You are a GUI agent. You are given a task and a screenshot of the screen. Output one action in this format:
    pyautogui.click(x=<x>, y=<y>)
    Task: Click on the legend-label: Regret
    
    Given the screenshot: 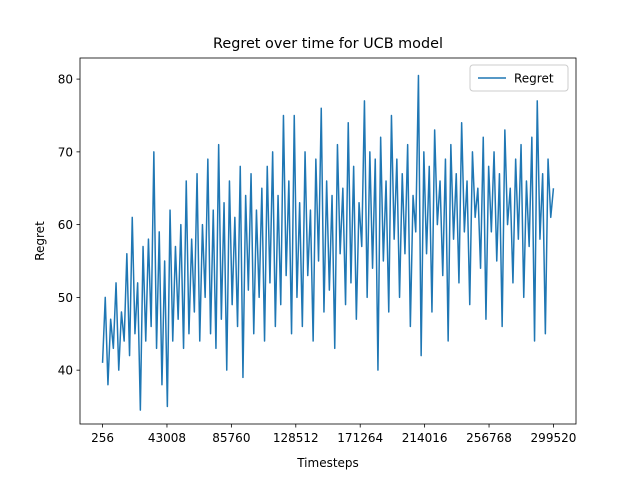 What is the action you would take?
    pyautogui.click(x=534, y=79)
    